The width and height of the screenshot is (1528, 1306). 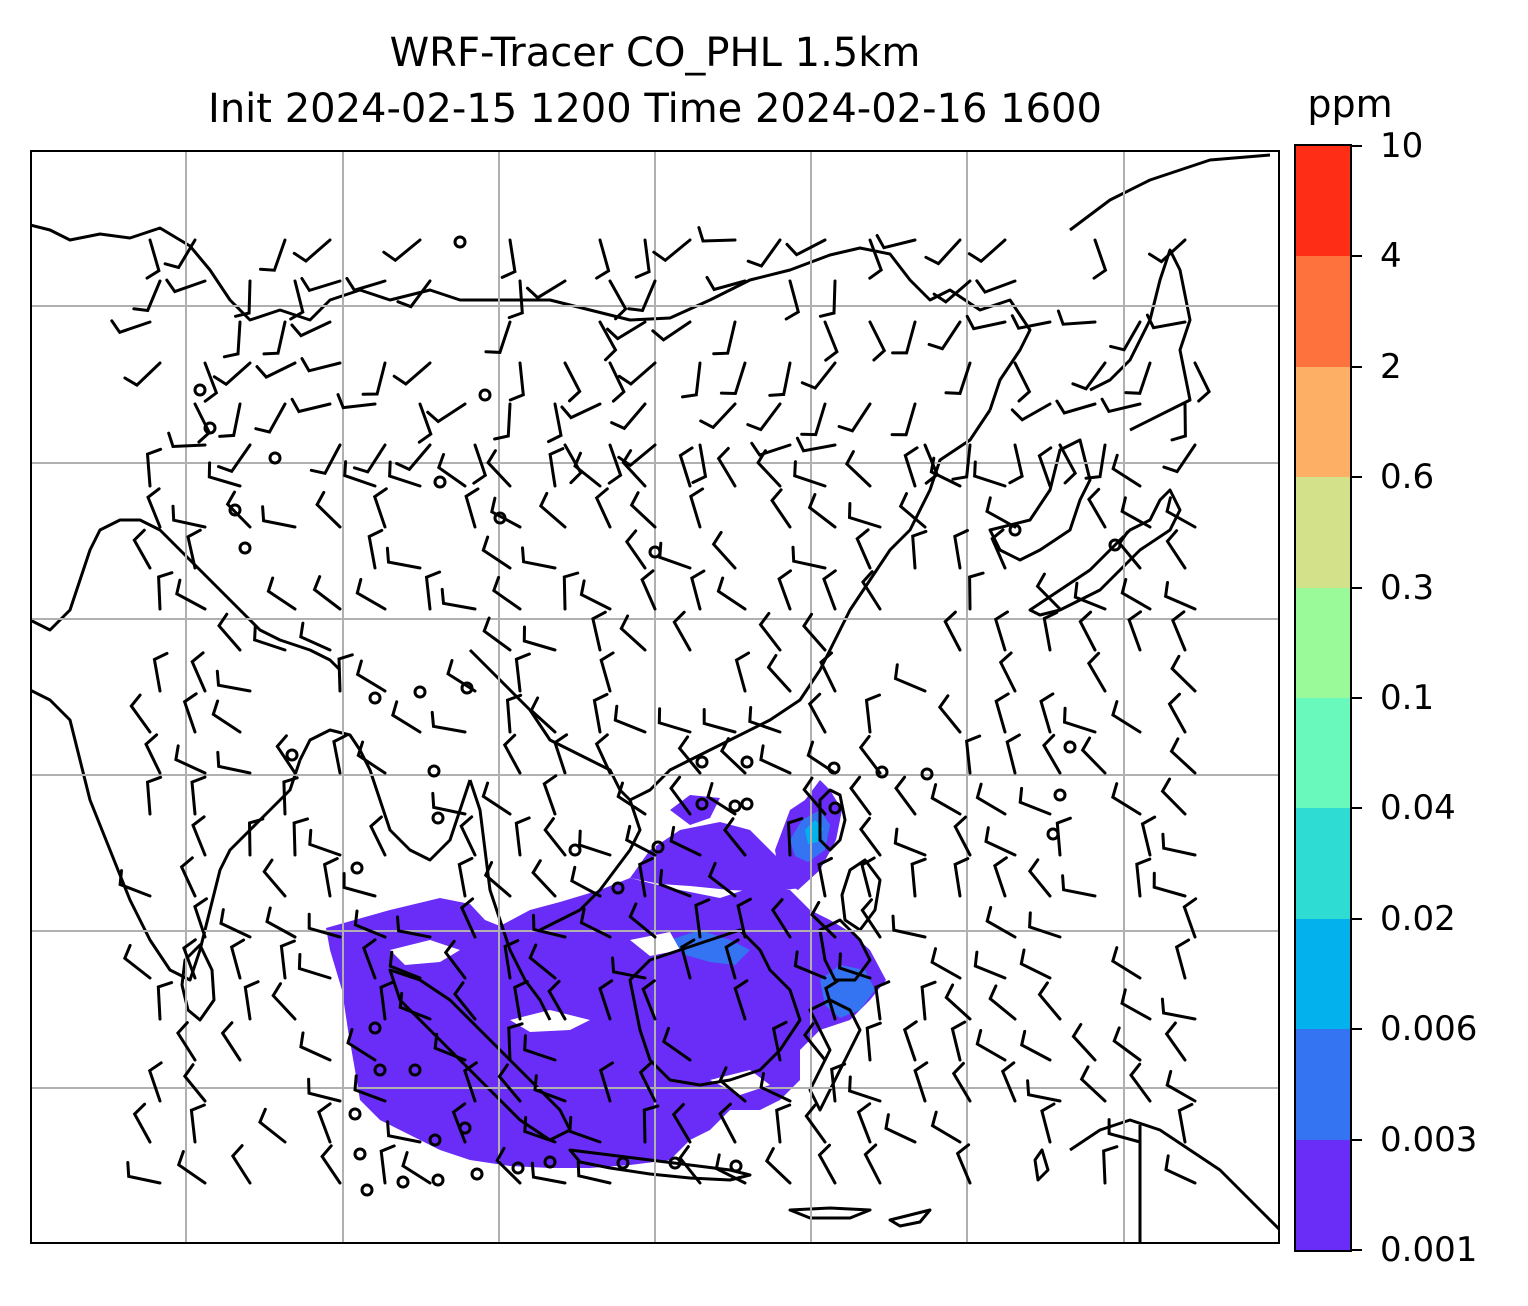 What do you see at coordinates (1418, 808) in the screenshot?
I see `colorbar-tick-label: 0.04` at bounding box center [1418, 808].